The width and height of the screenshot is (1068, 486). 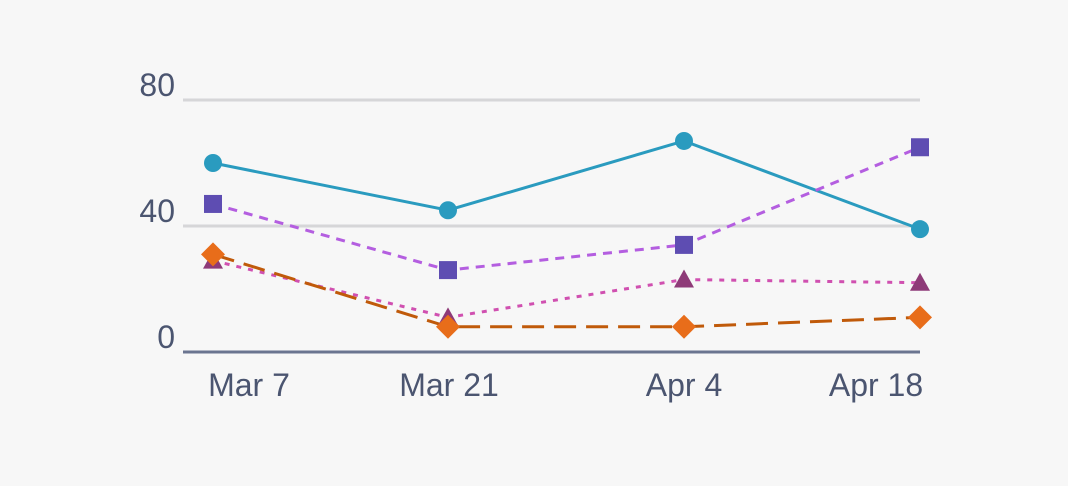 I want to click on x-tick-label: Apr 18, so click(x=876, y=385).